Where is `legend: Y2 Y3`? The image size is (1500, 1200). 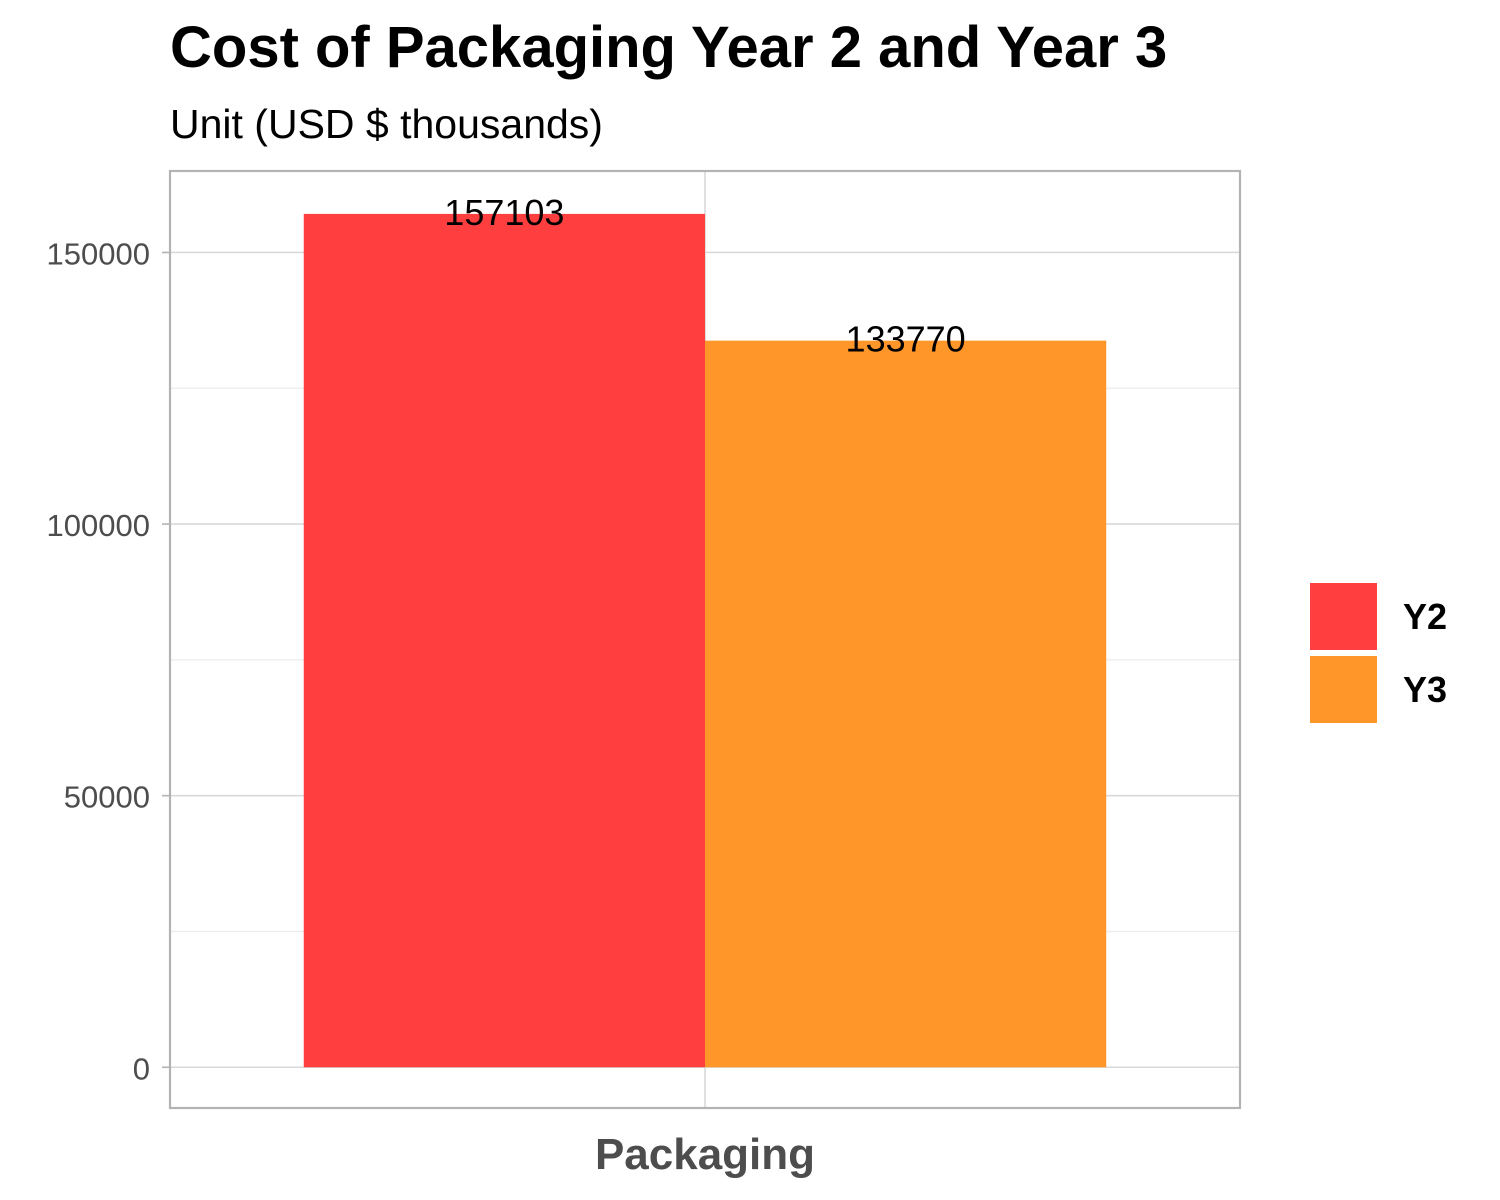
legend: Y2 Y3 is located at coordinates (1378, 654).